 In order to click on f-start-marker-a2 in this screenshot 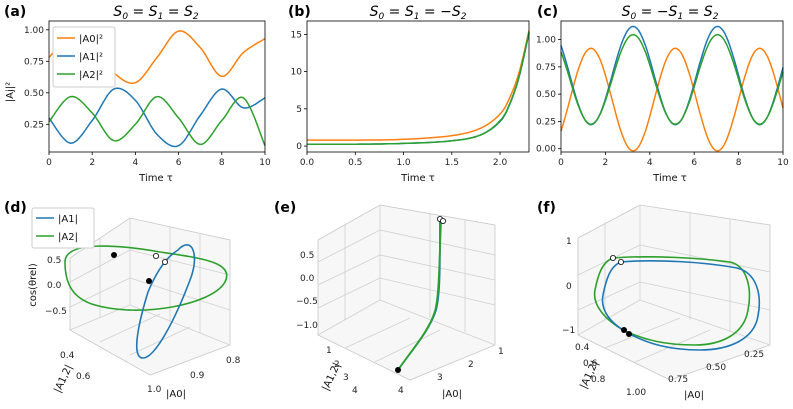, I will do `click(624, 330)`.